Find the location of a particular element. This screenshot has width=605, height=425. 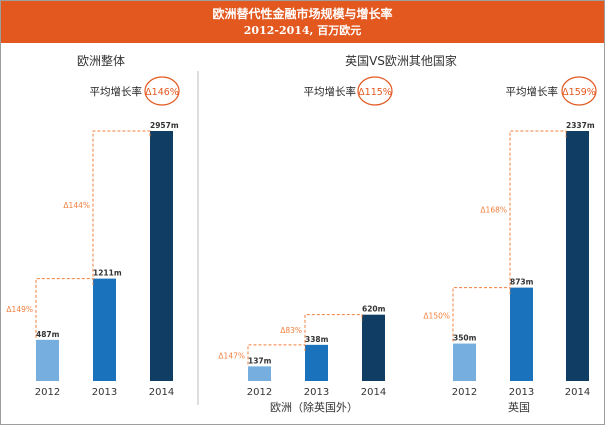

growth-label-uk-2012: Δ150% is located at coordinates (436, 316).